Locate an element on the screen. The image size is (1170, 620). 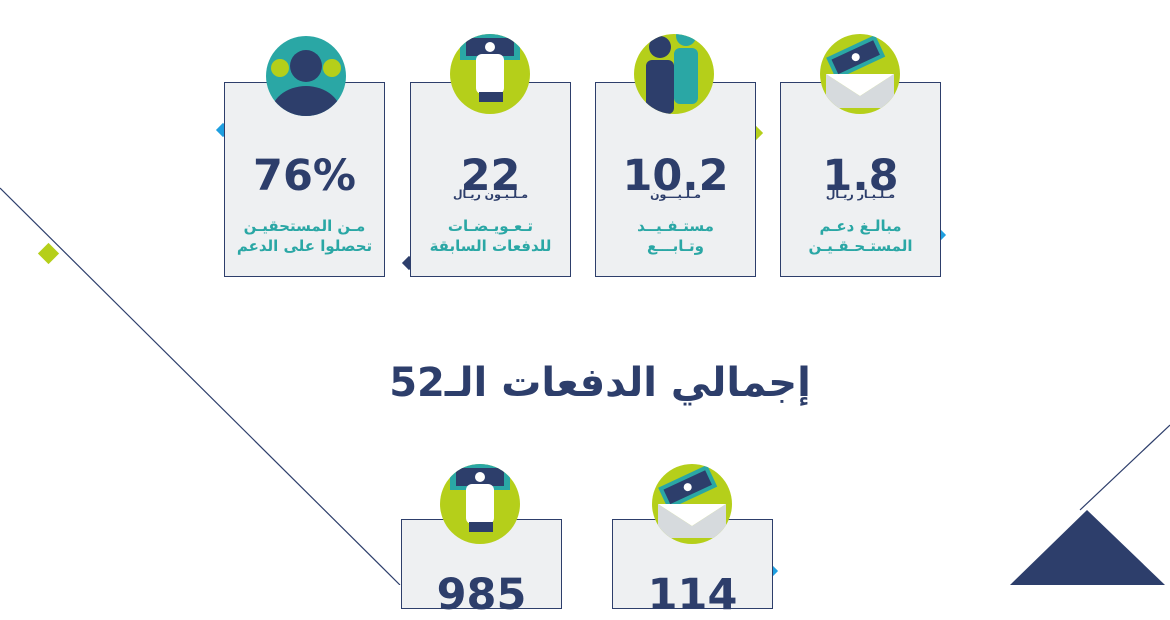
desc-line: تـعـويـضـات is located at coordinates (490, 226).